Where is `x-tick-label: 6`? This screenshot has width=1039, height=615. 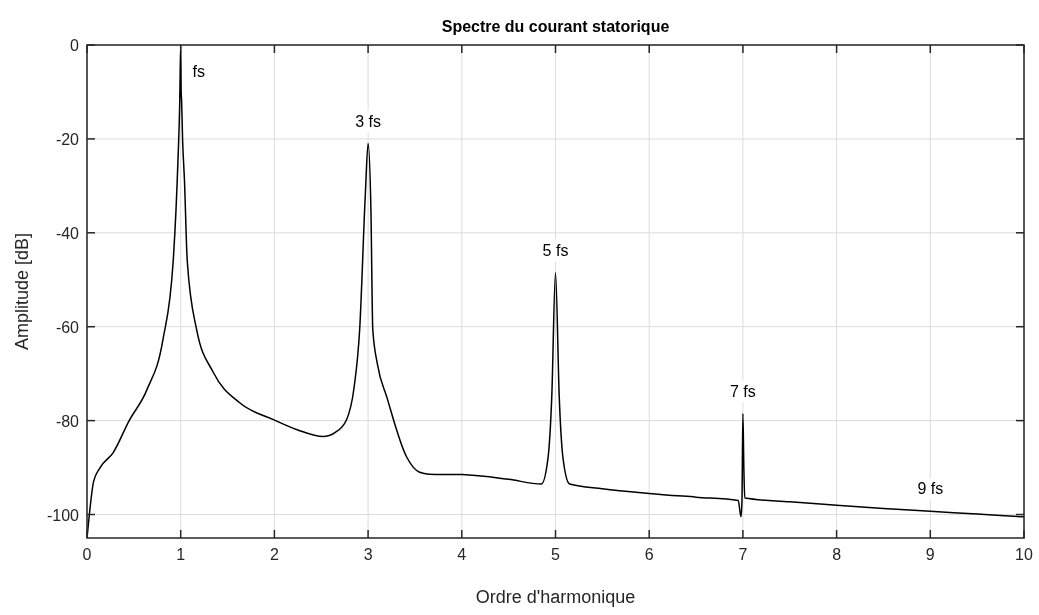
x-tick-label: 6 is located at coordinates (649, 554).